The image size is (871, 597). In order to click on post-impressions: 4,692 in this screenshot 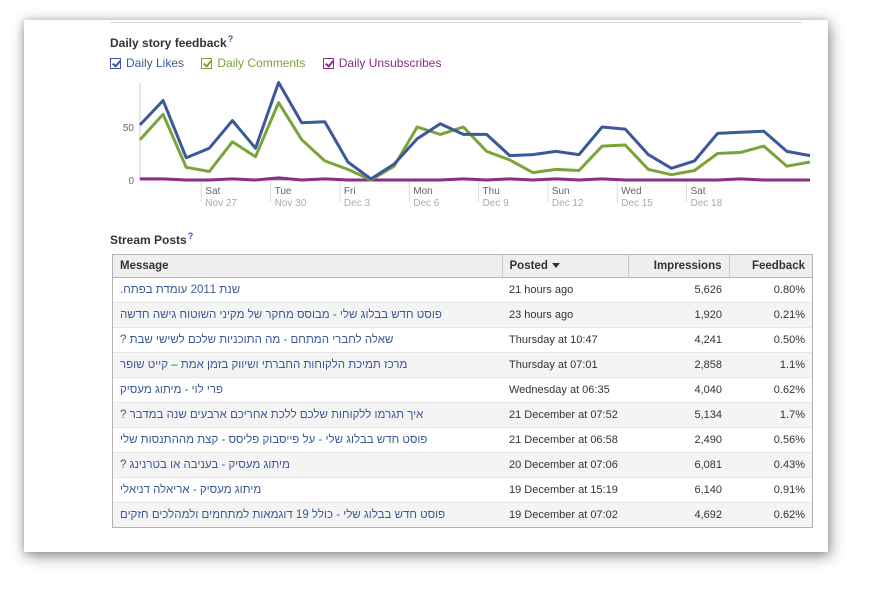, I will do `click(678, 514)`.